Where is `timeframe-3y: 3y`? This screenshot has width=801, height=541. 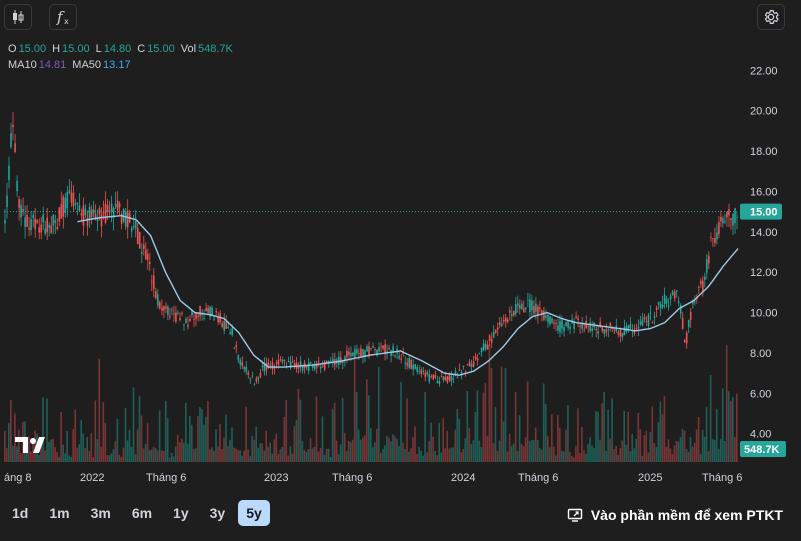
timeframe-3y: 3y is located at coordinates (217, 513).